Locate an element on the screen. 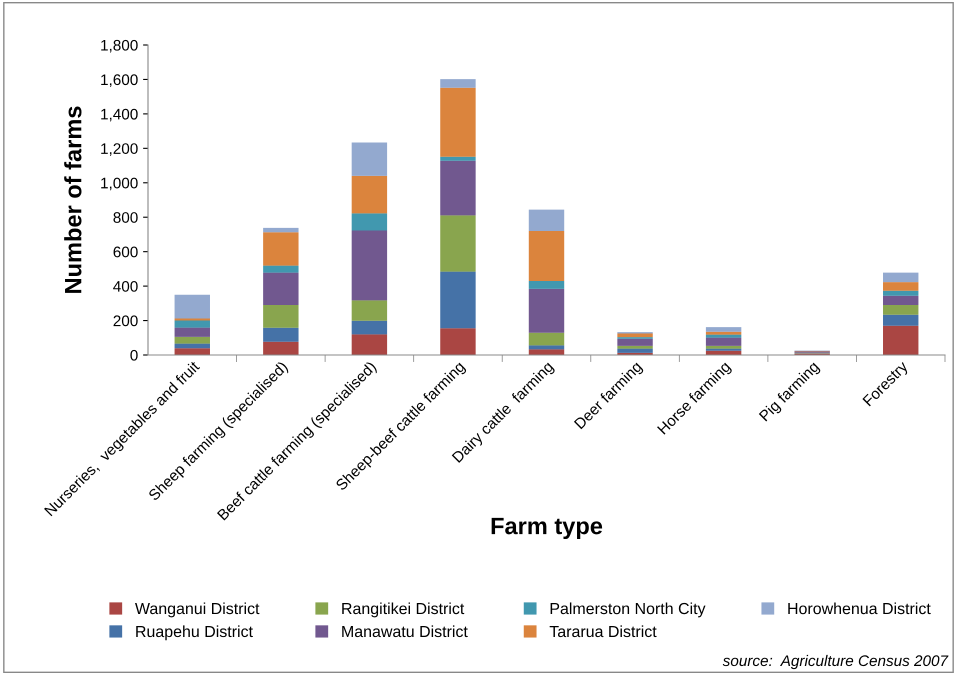 The height and width of the screenshot is (675, 957). y-tick-label: 600 is located at coordinates (126, 252).